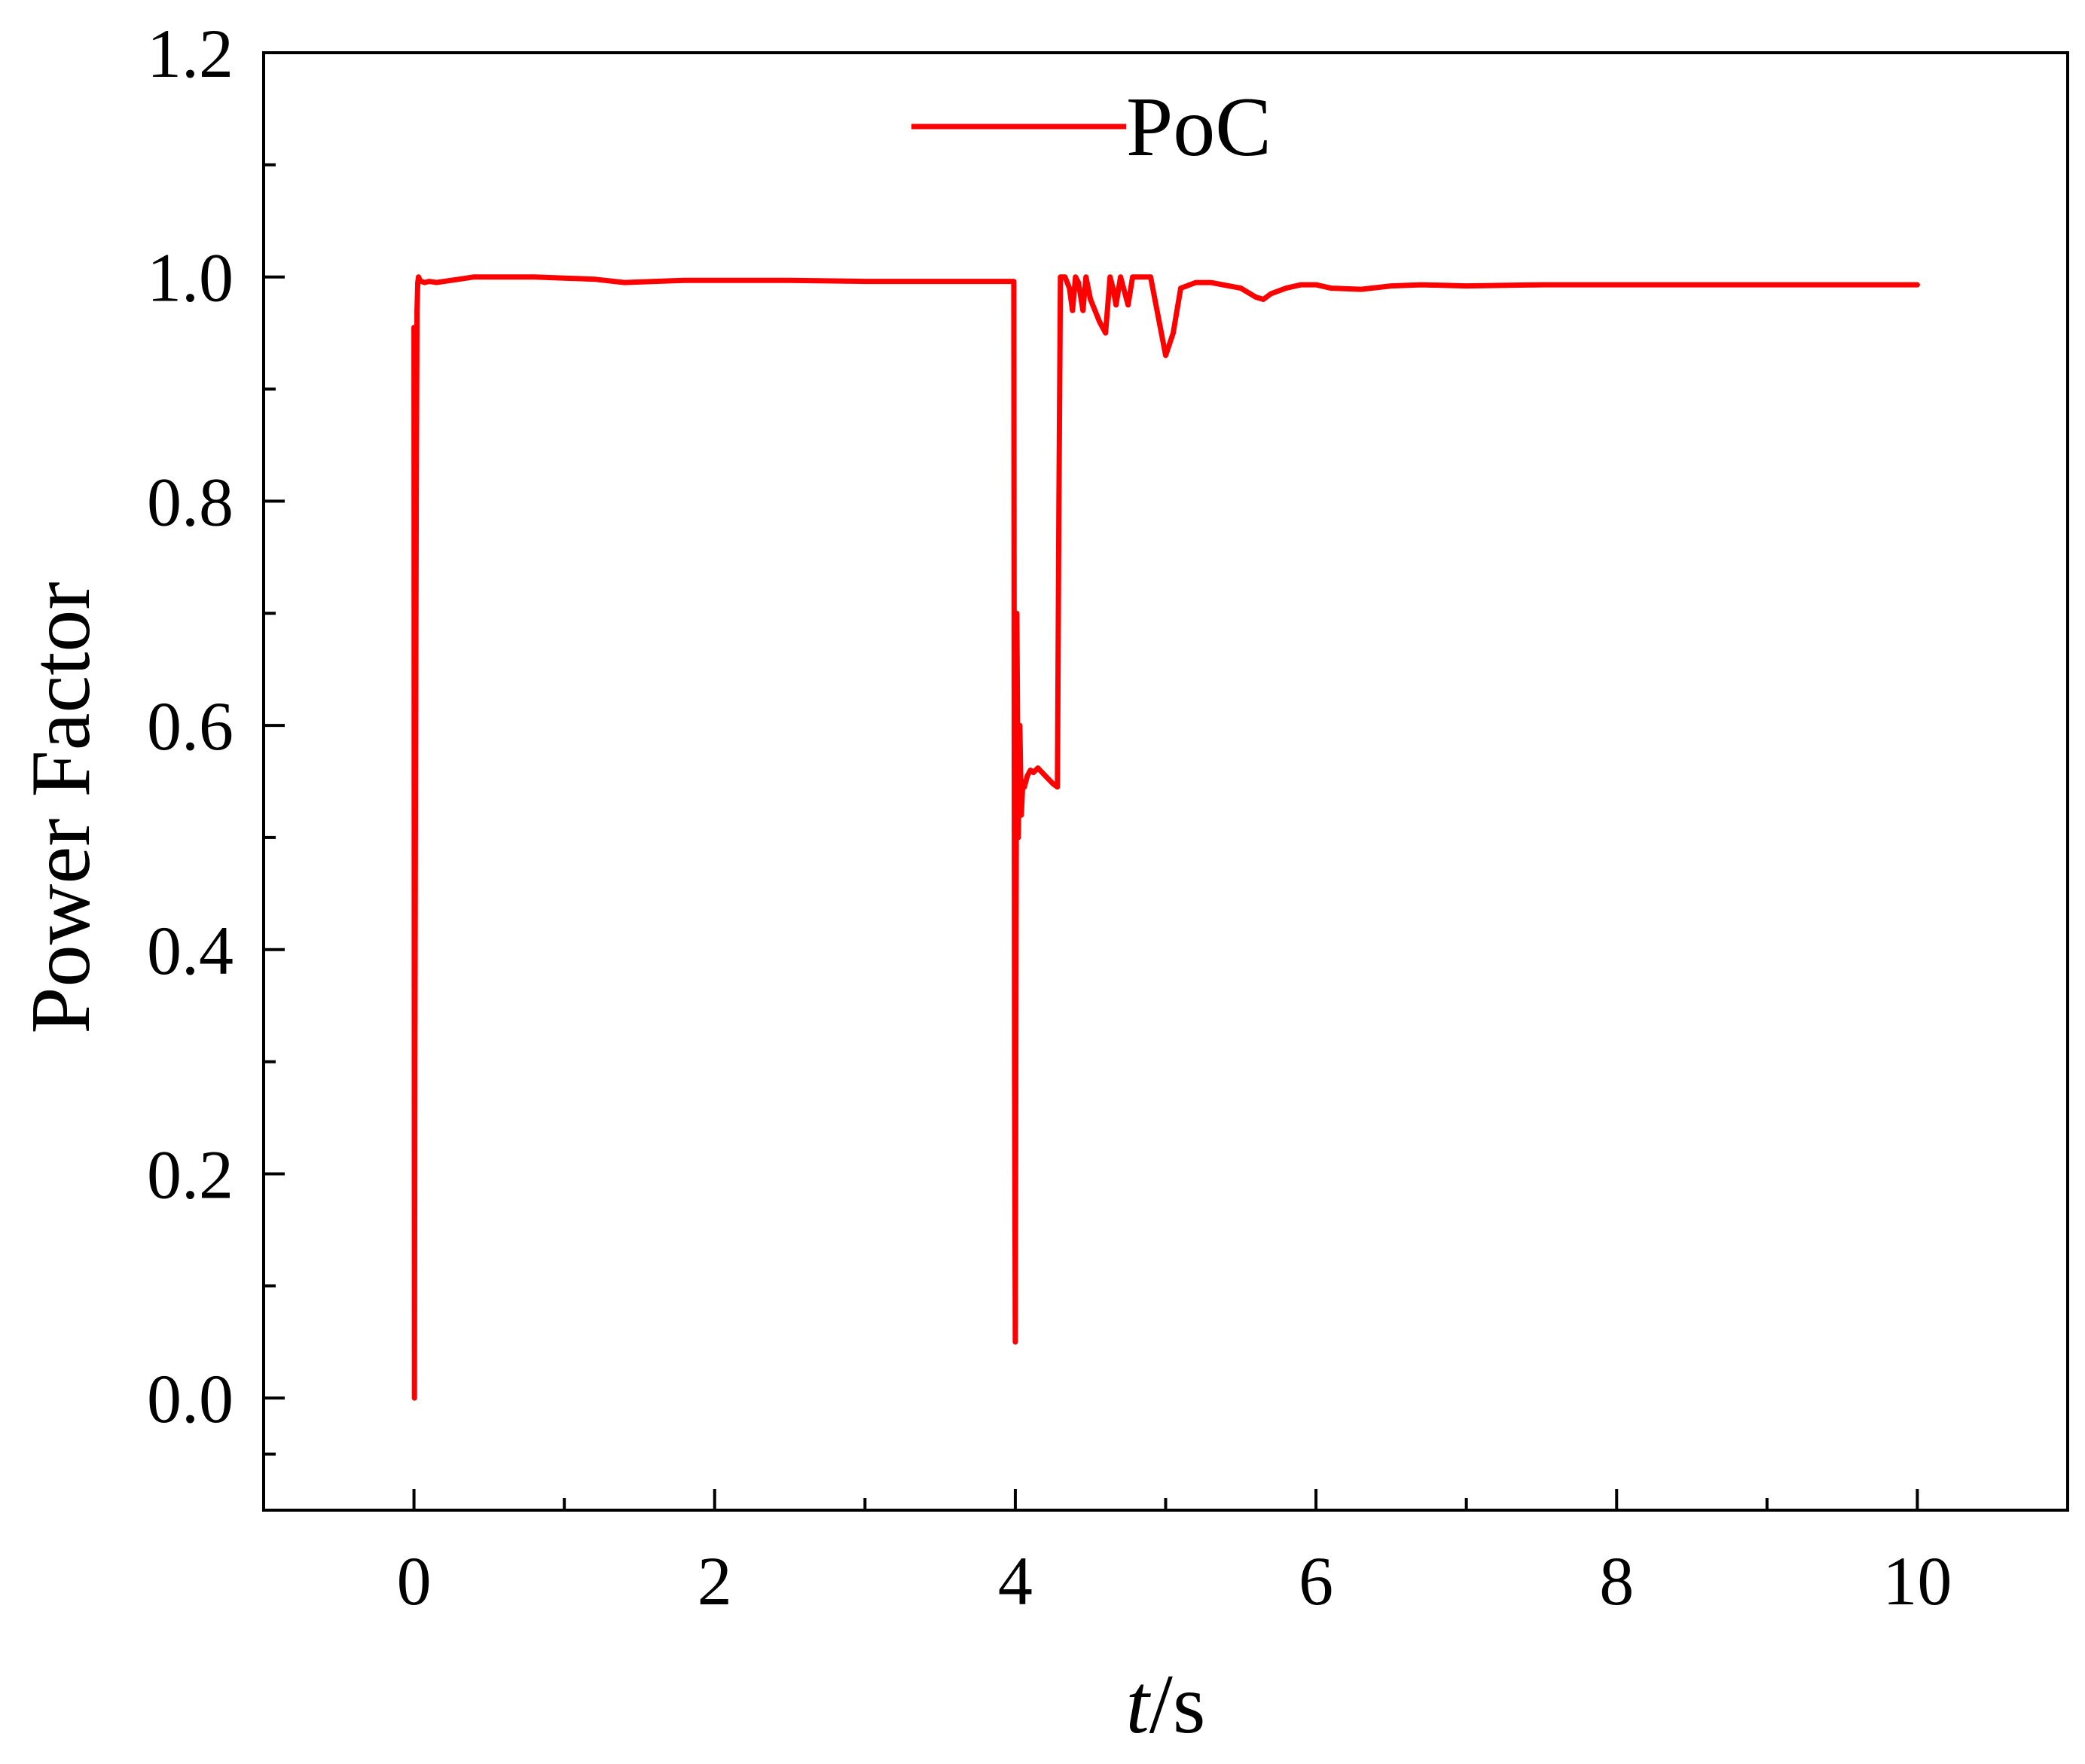  What do you see at coordinates (190, 278) in the screenshot?
I see `y-tick-label: 1.0` at bounding box center [190, 278].